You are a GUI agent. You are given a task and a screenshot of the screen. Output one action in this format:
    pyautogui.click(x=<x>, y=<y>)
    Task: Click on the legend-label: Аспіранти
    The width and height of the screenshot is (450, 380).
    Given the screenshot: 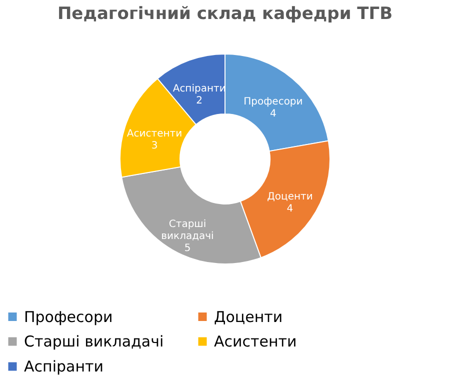 What is the action you would take?
    pyautogui.click(x=64, y=367)
    